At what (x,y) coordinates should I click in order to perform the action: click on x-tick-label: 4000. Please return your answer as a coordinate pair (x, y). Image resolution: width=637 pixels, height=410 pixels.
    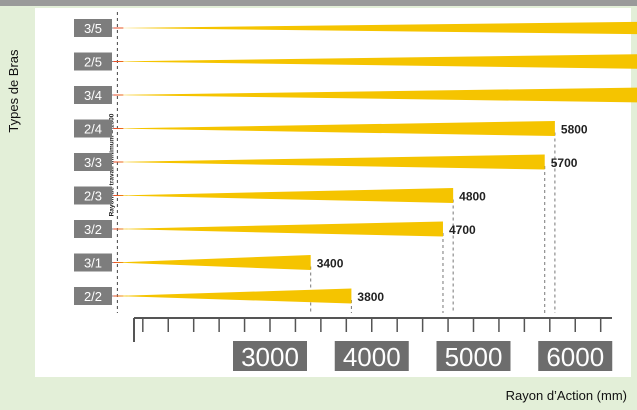
    Looking at the image, I should click on (372, 357).